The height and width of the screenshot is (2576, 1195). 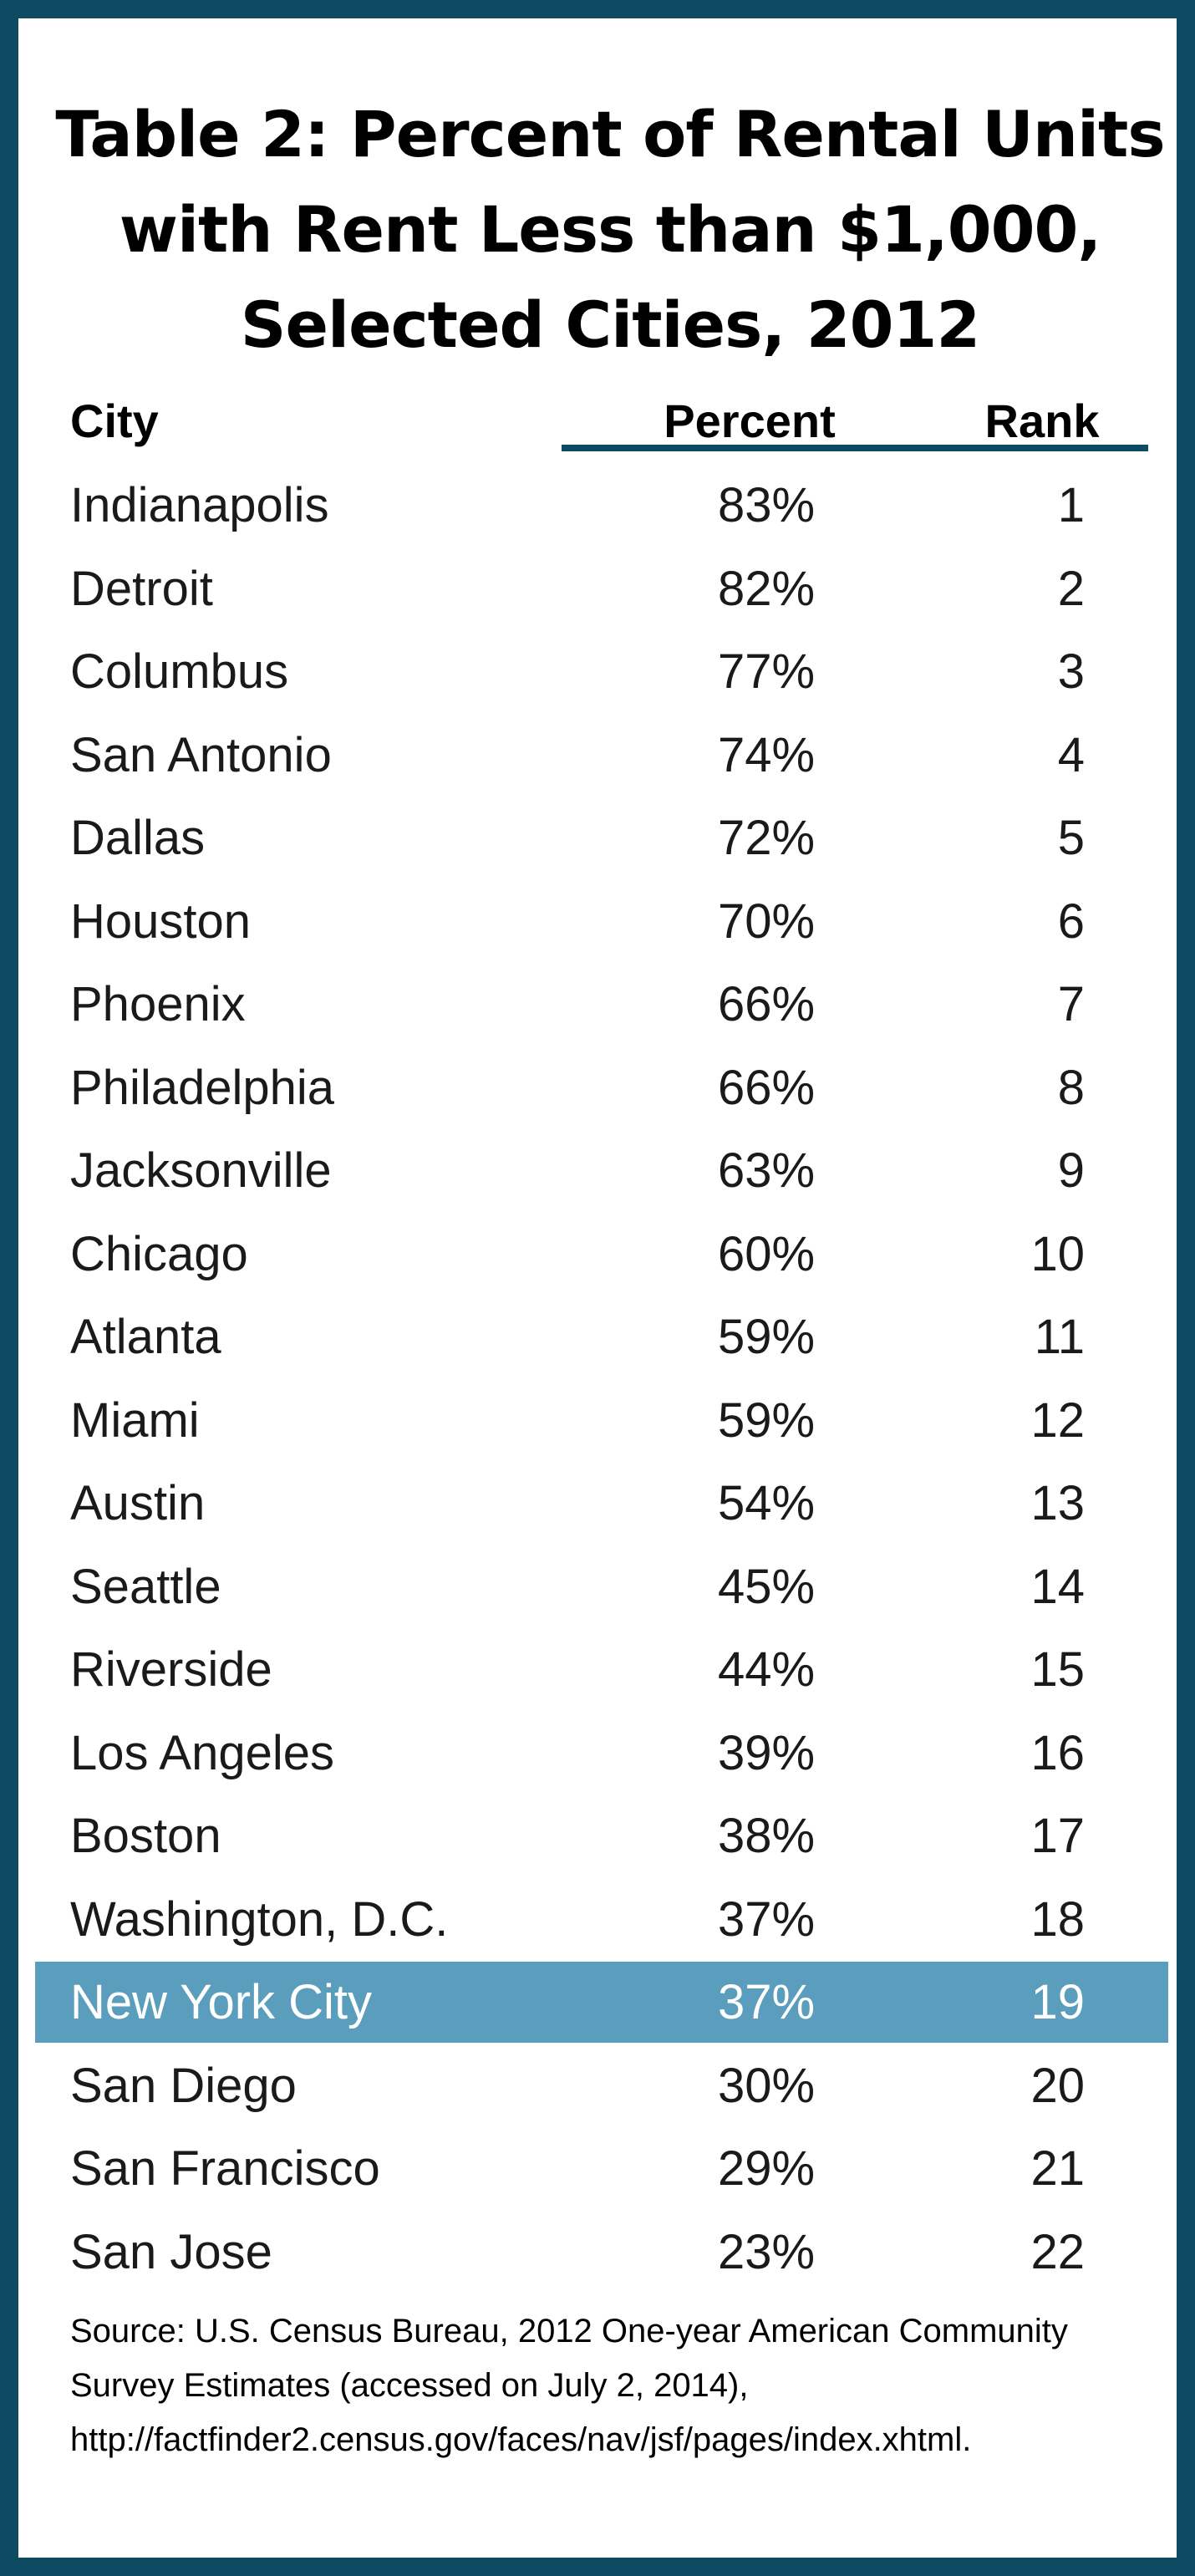 I want to click on cell-city: Indianapolis, so click(x=199, y=505).